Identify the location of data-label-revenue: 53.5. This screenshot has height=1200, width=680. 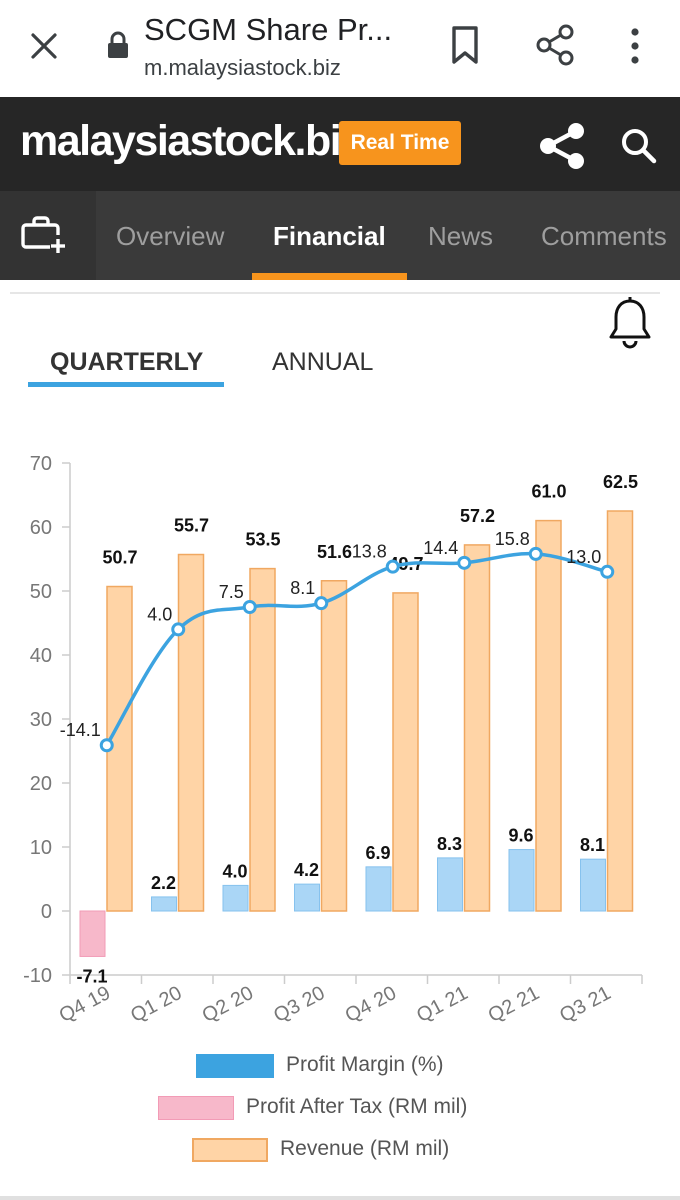
(262, 540).